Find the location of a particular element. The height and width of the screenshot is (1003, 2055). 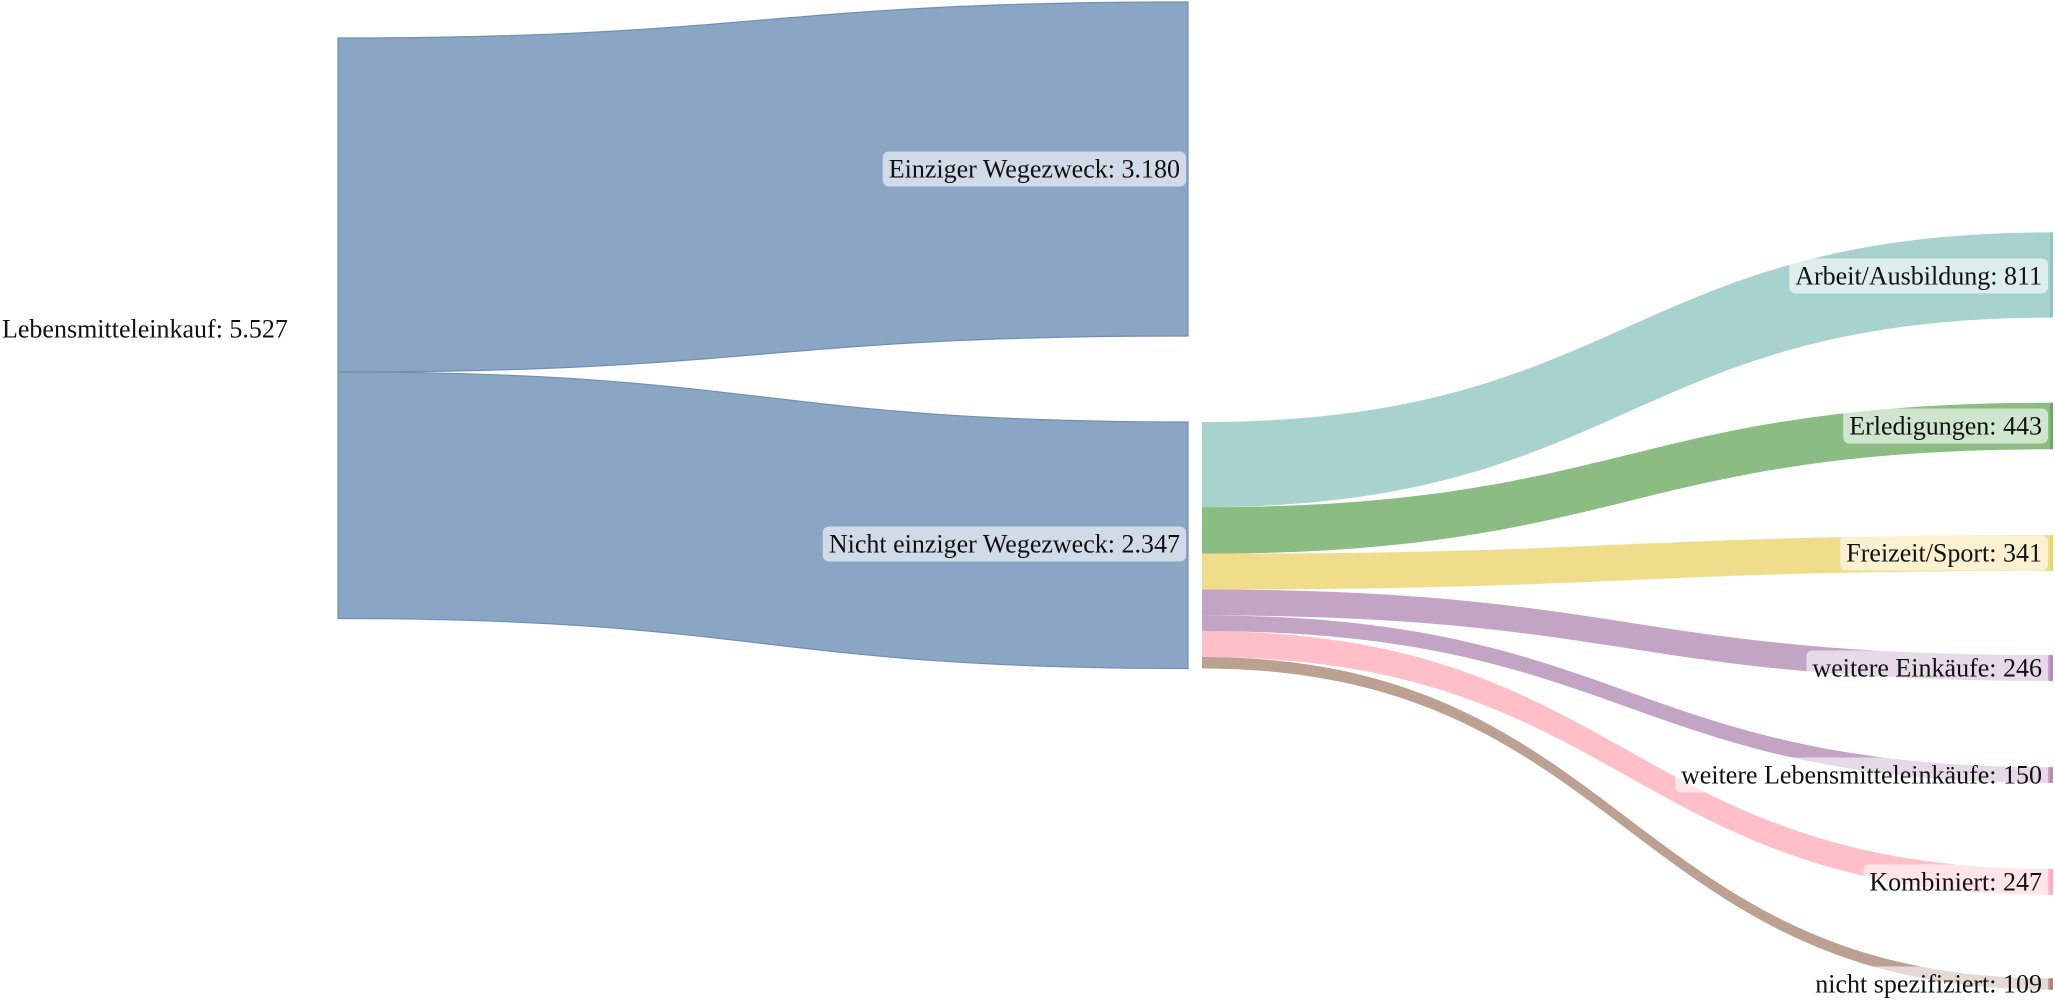

node-label-arbeit: Arbeit/Ausbildung: 811 is located at coordinates (1918, 276).